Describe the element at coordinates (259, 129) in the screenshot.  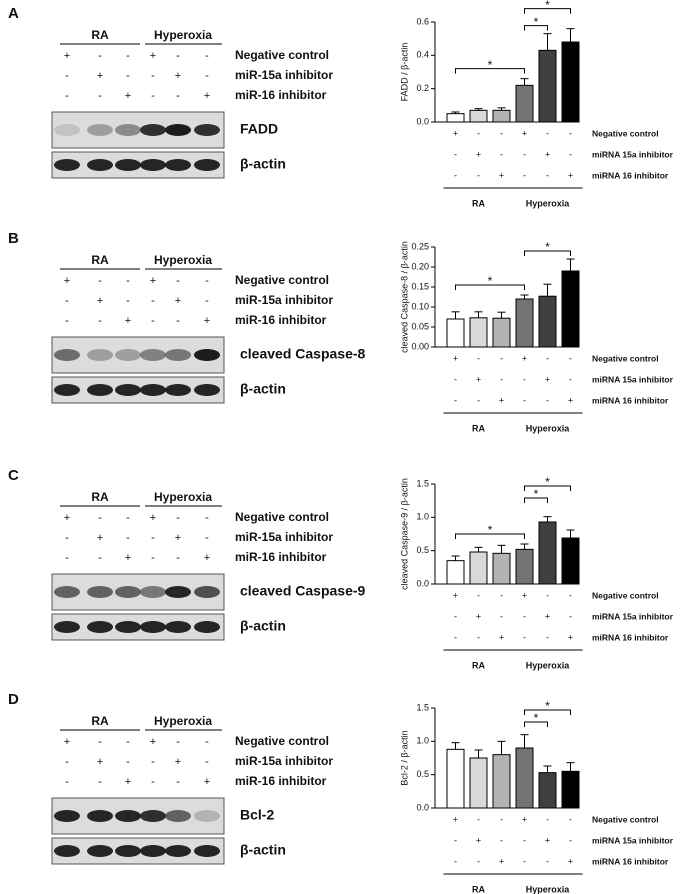
I see `band-label: FADD` at that location.